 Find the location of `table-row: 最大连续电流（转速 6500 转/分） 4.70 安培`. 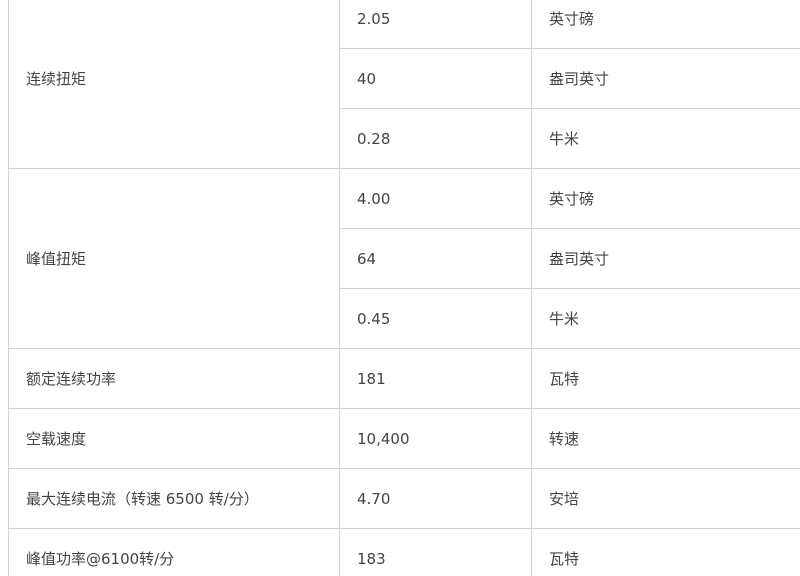

table-row: 最大连续电流（转速 6500 转/分） 4.70 安培 is located at coordinates (404, 498).